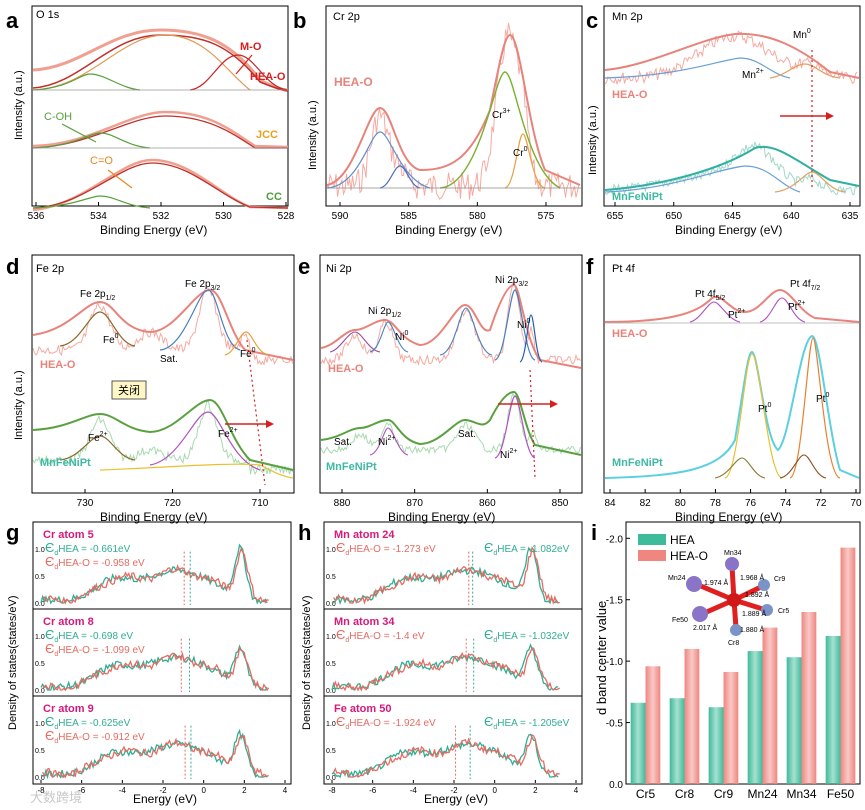  I want to click on category-label-mn24: Mn24, so click(762, 794).